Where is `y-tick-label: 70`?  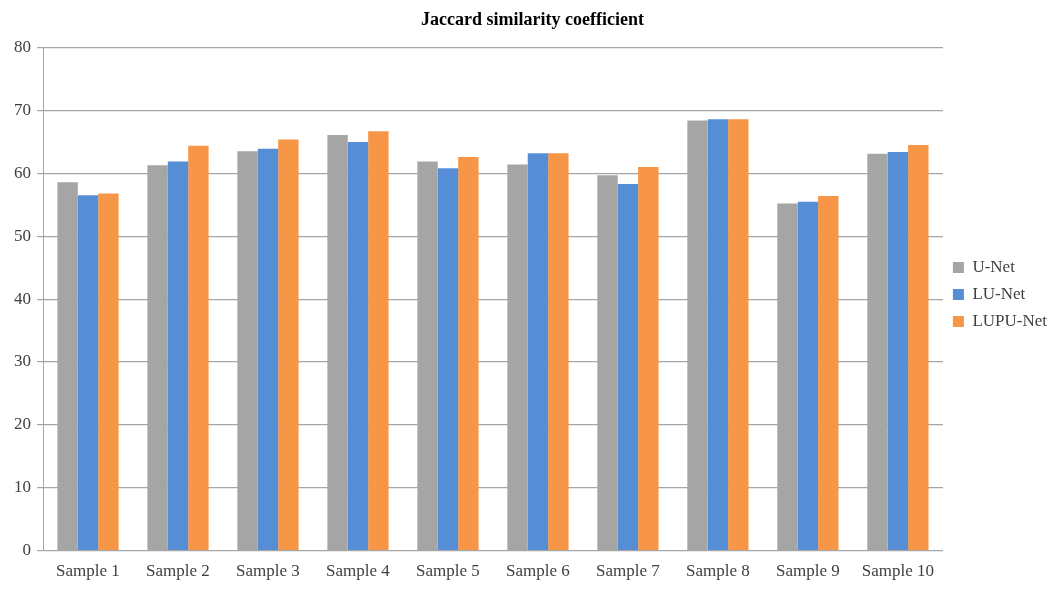 y-tick-label: 70 is located at coordinates (22, 109).